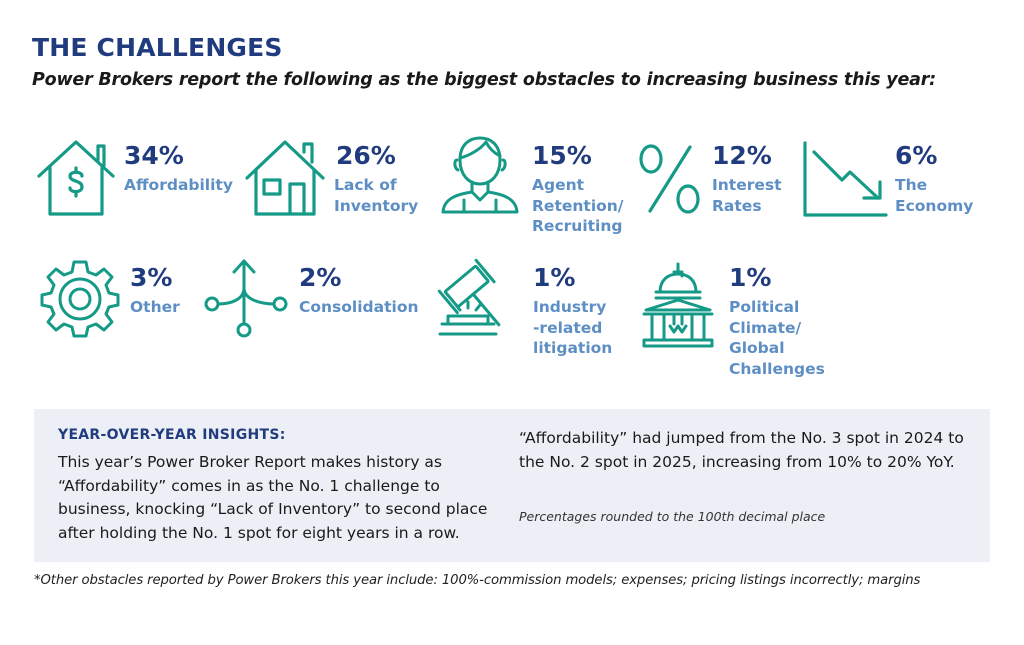 Image resolution: width=1024 pixels, height=645 pixels. Describe the element at coordinates (678, 305) in the screenshot. I see `capitol-icon` at that location.